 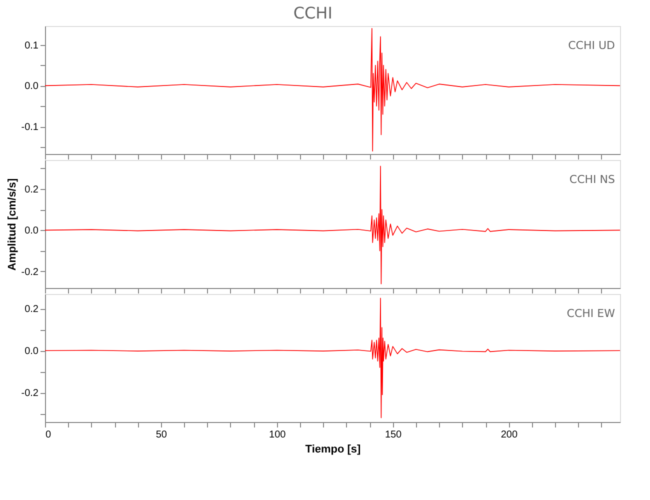 What do you see at coordinates (312, 13) in the screenshot?
I see `chart-title: CCHI` at bounding box center [312, 13].